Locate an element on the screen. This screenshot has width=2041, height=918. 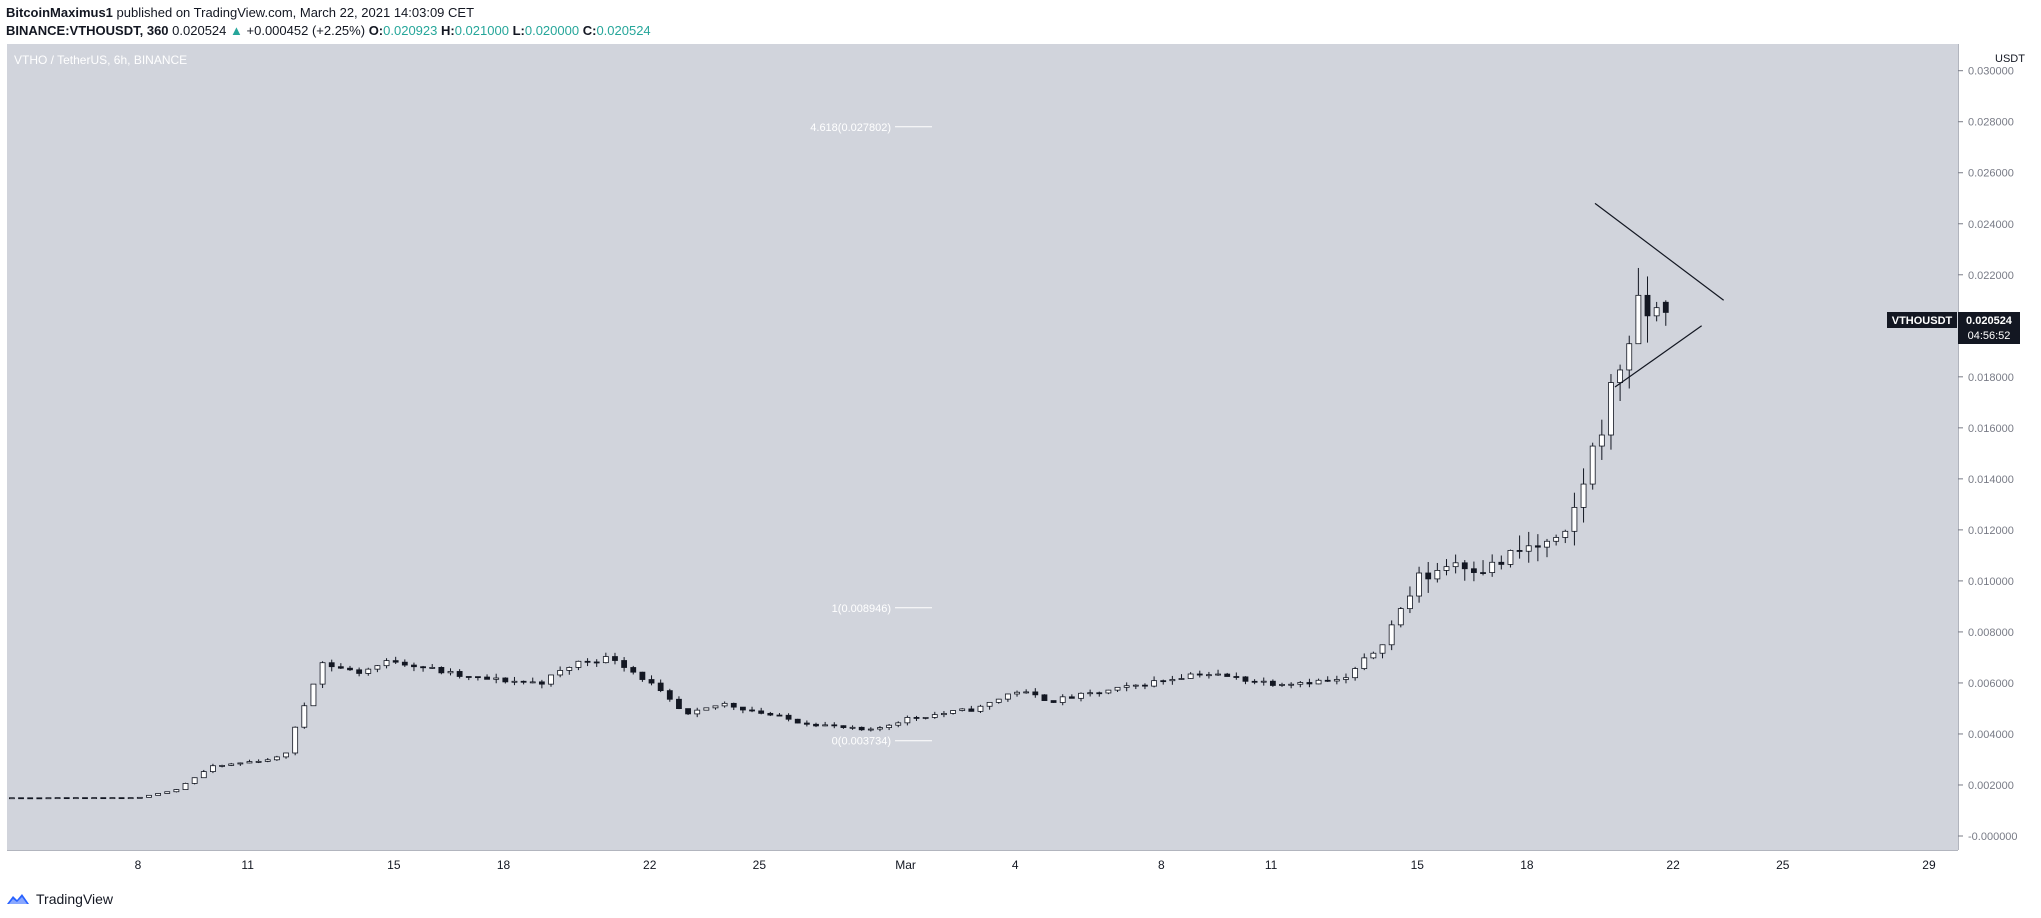
last-price: 0.020524 is located at coordinates (199, 30).